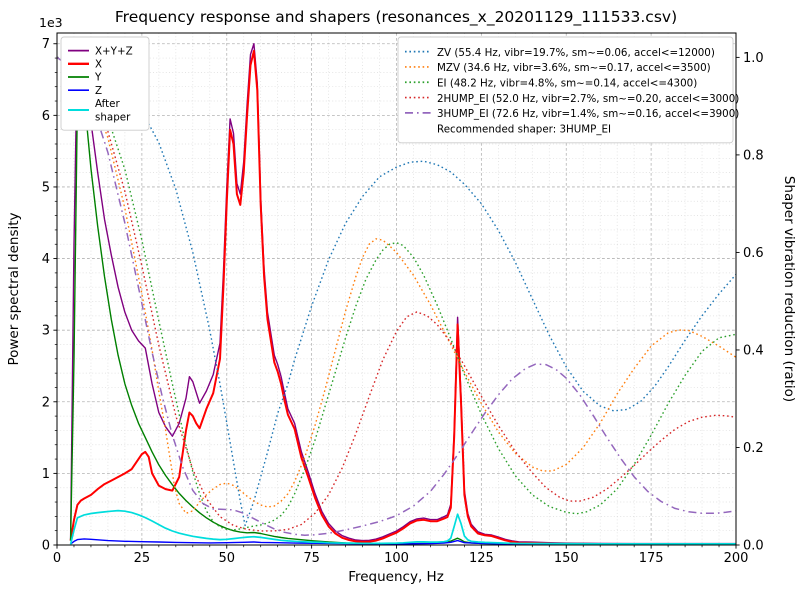 Image resolution: width=800 pixels, height=600 pixels. Describe the element at coordinates (753, 155) in the screenshot. I see `y-right-tick-label: 0.8` at that location.